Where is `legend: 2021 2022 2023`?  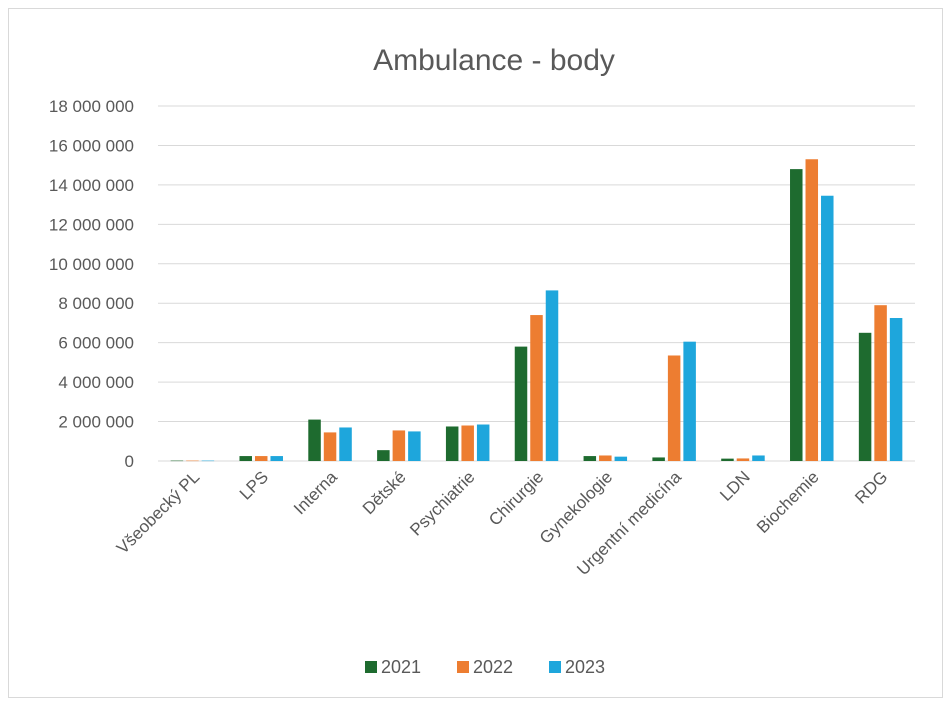 legend: 2021 2022 2023 is located at coordinates (485, 667).